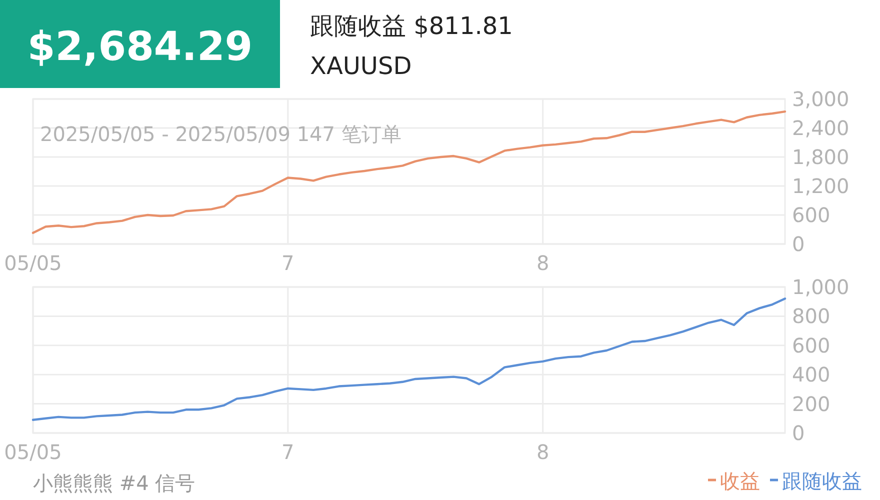 The width and height of the screenshot is (880, 500). Describe the element at coordinates (822, 481) in the screenshot. I see `legend-label: 跟随收益` at that location.